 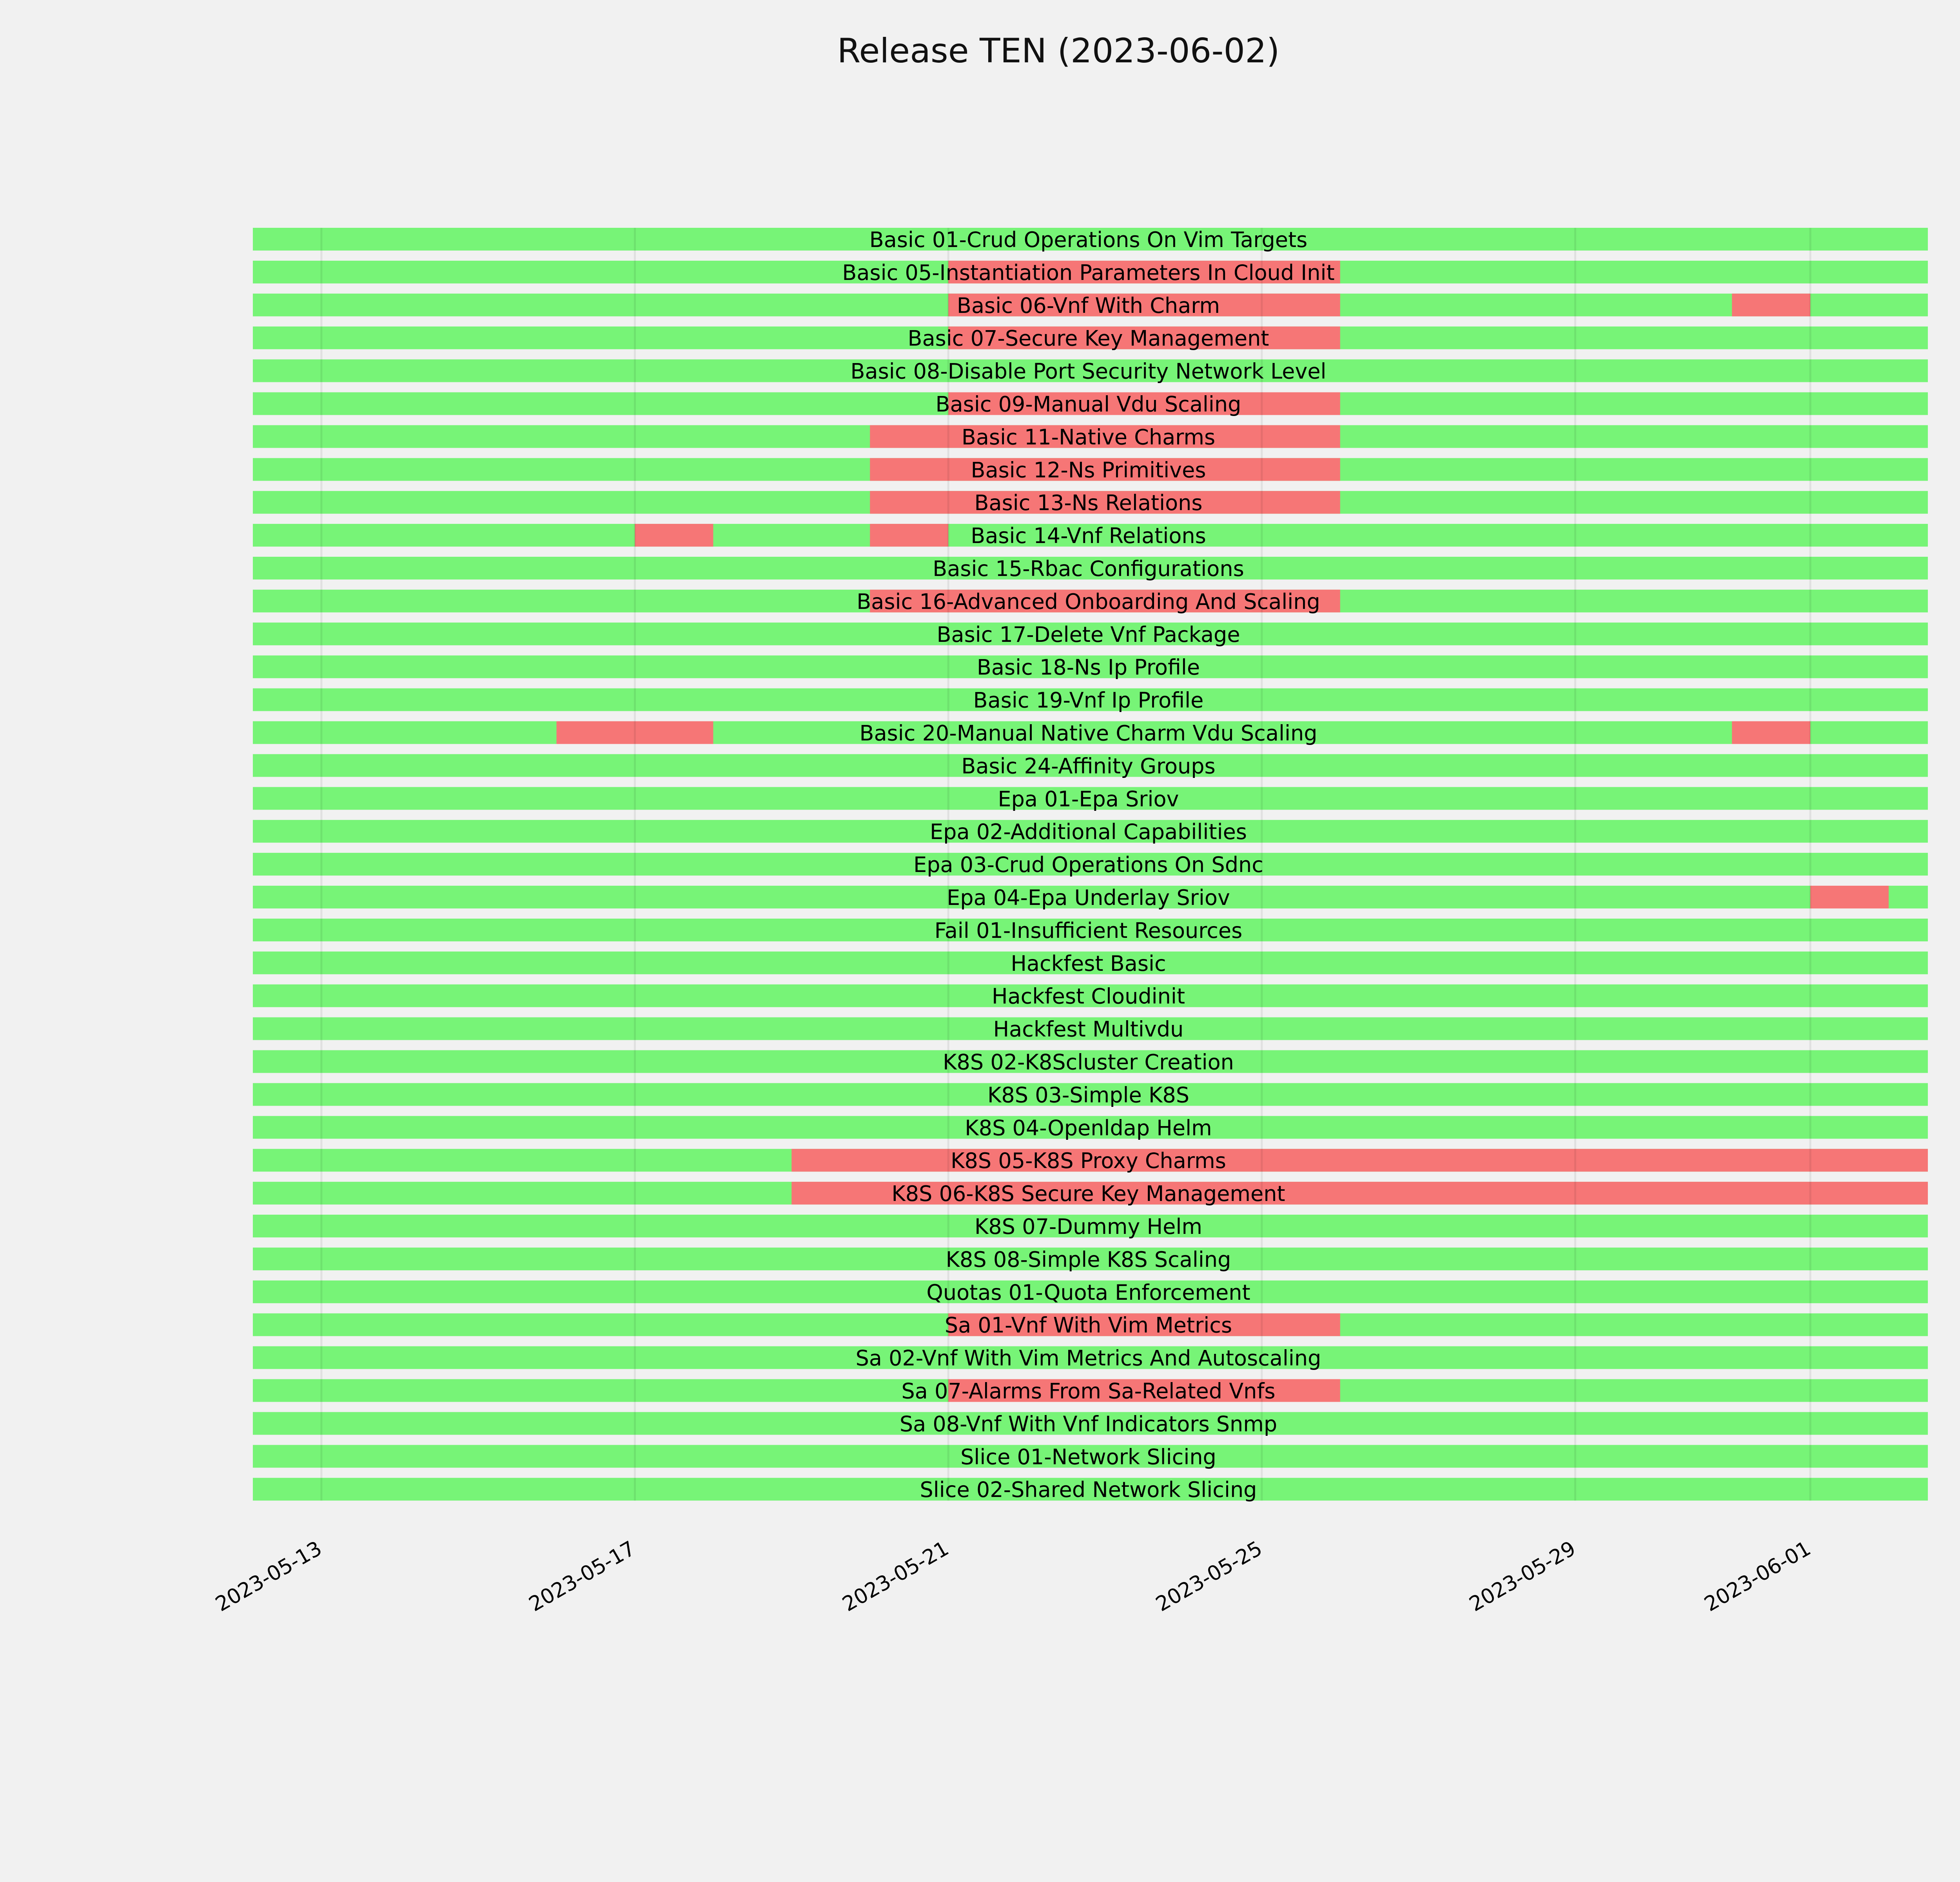 I want to click on row-label: Slice 02-Shared Network Slicing, so click(x=1088, y=1489).